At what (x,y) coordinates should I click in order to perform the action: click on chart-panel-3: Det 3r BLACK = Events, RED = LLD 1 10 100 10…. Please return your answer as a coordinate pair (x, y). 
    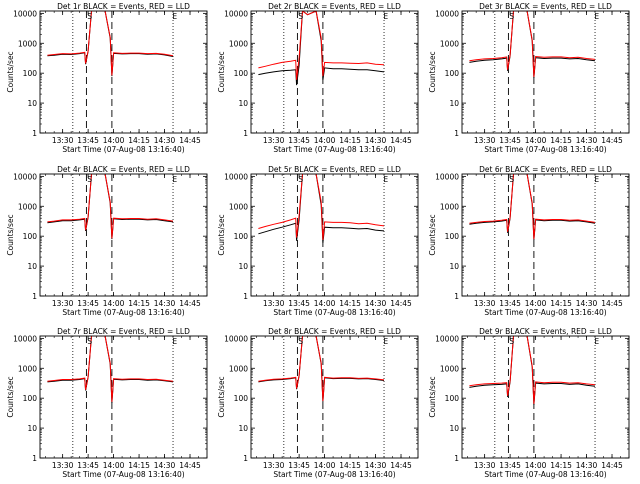
    Looking at the image, I should click on (529, 78).